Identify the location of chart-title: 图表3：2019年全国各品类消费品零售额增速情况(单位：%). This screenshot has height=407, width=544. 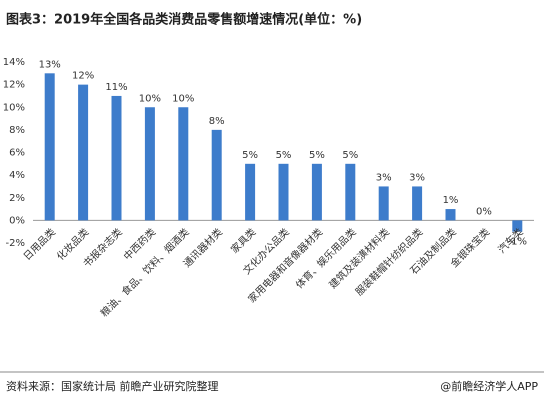
(184, 20).